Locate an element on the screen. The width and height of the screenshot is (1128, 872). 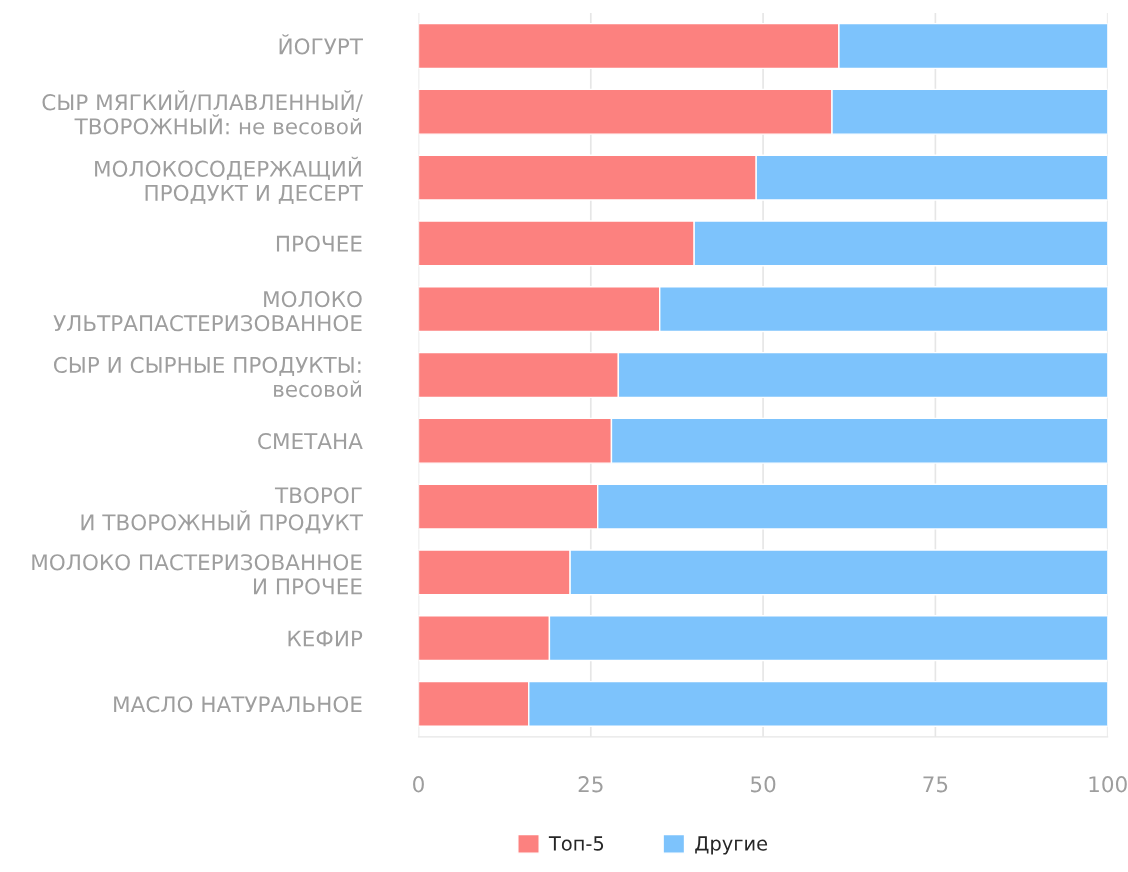
y-tick-label: СЫР И СЫРНЫЕ ПРОДУКТЫ: весовой is located at coordinates (207, 377).